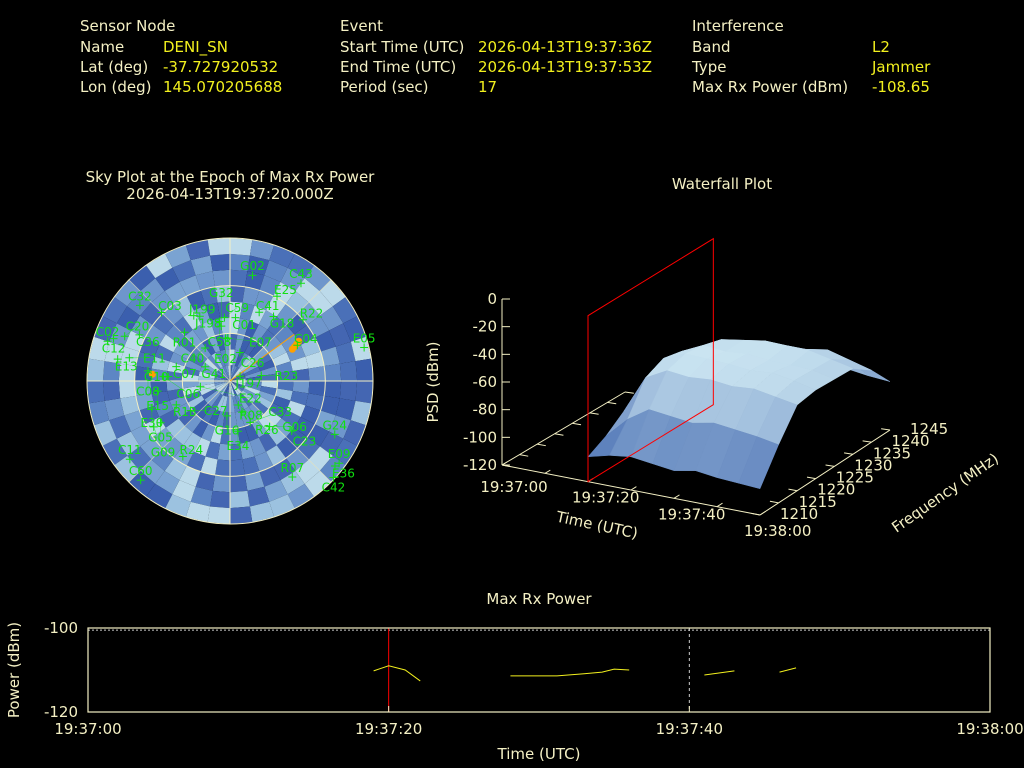 This screenshot has height=768, width=1024. What do you see at coordinates (305, 442) in the screenshot?
I see `satellite-label: C23` at bounding box center [305, 442].